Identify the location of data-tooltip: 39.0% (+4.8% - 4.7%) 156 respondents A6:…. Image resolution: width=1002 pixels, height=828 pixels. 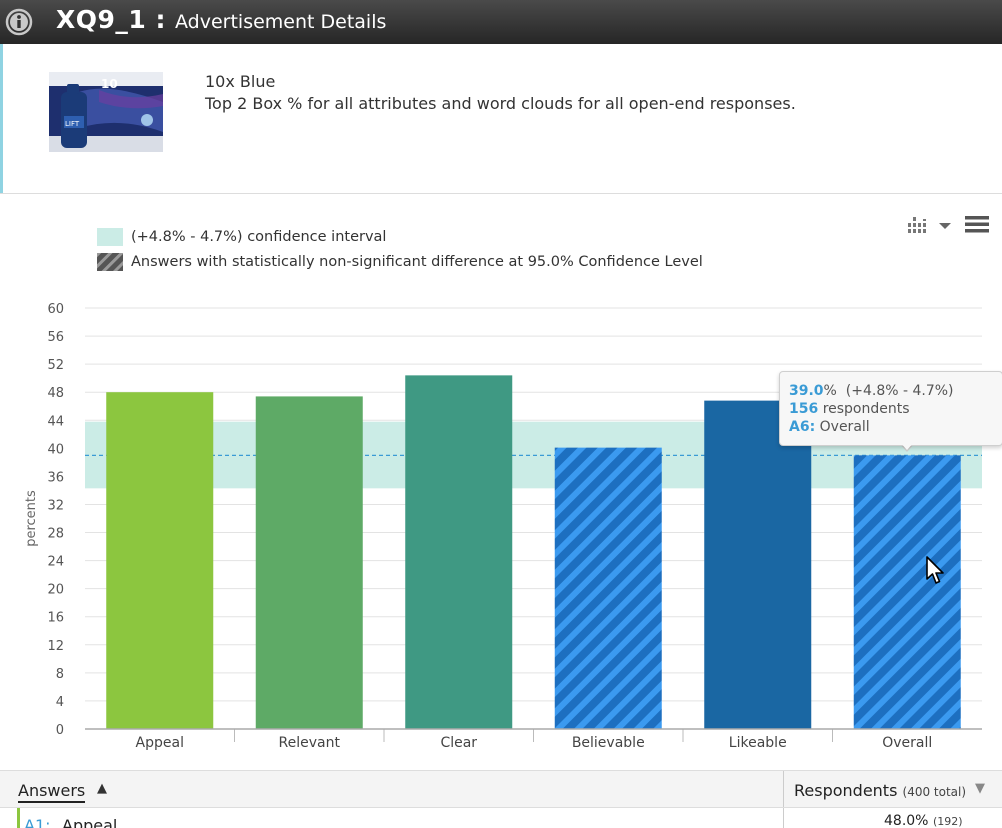
(890, 408).